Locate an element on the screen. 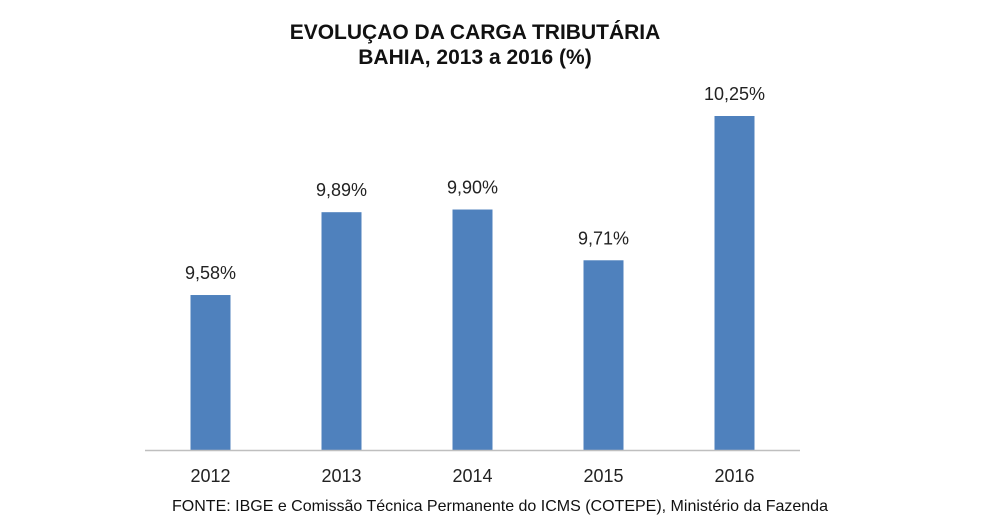 This screenshot has height=524, width=1000. x-tick-labels-group: 2012 2013 2014 2015 2016 is located at coordinates (472, 476).